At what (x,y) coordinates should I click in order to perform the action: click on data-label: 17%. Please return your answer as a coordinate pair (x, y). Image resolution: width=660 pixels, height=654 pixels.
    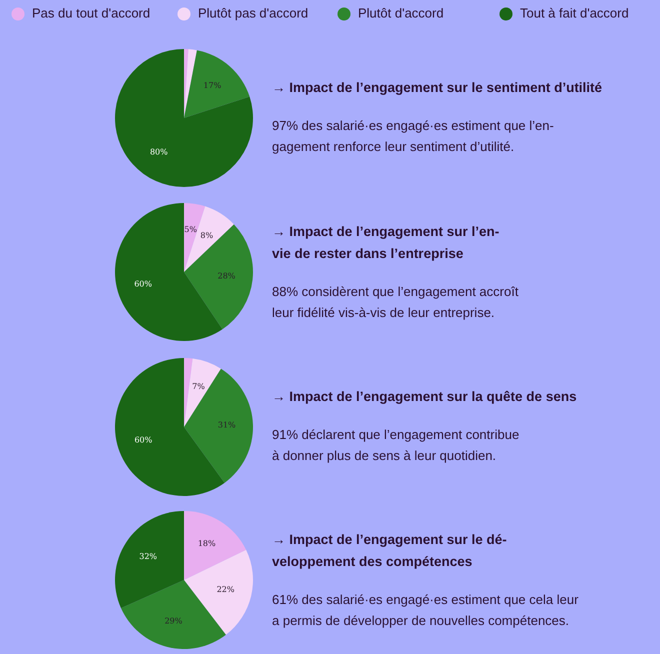
    Looking at the image, I should click on (212, 85).